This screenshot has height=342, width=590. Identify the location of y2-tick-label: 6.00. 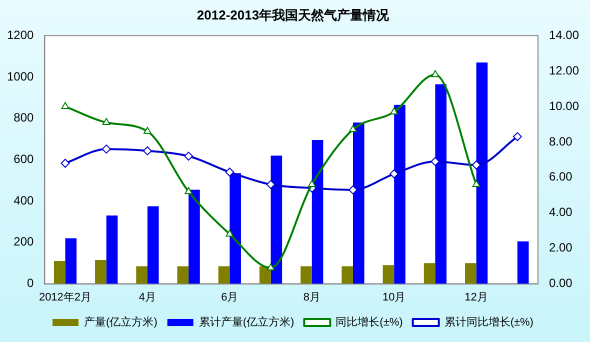
(560, 177).